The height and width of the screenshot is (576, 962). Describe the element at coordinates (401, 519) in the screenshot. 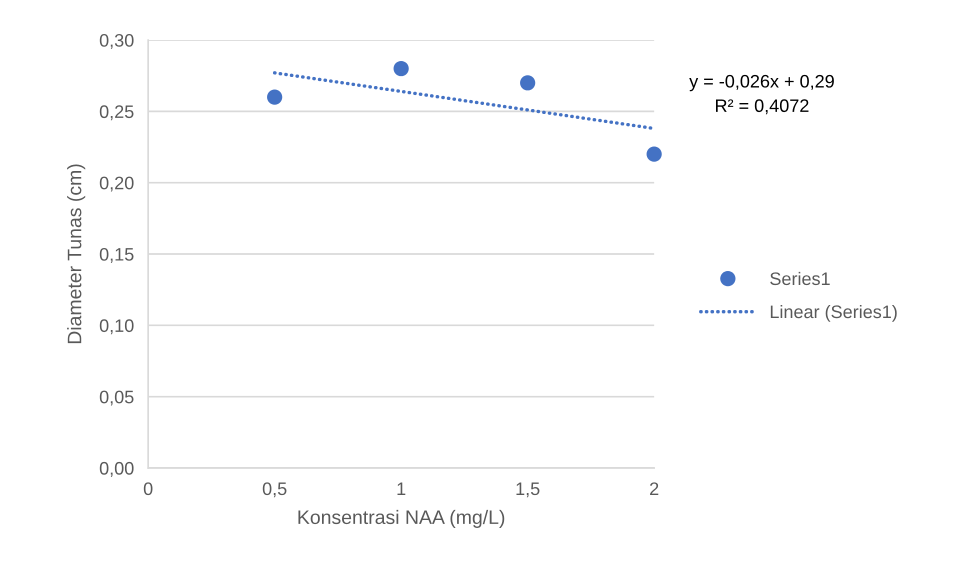

I see `x-axis-title: Konsentrasi NAA (mg/L)` at that location.